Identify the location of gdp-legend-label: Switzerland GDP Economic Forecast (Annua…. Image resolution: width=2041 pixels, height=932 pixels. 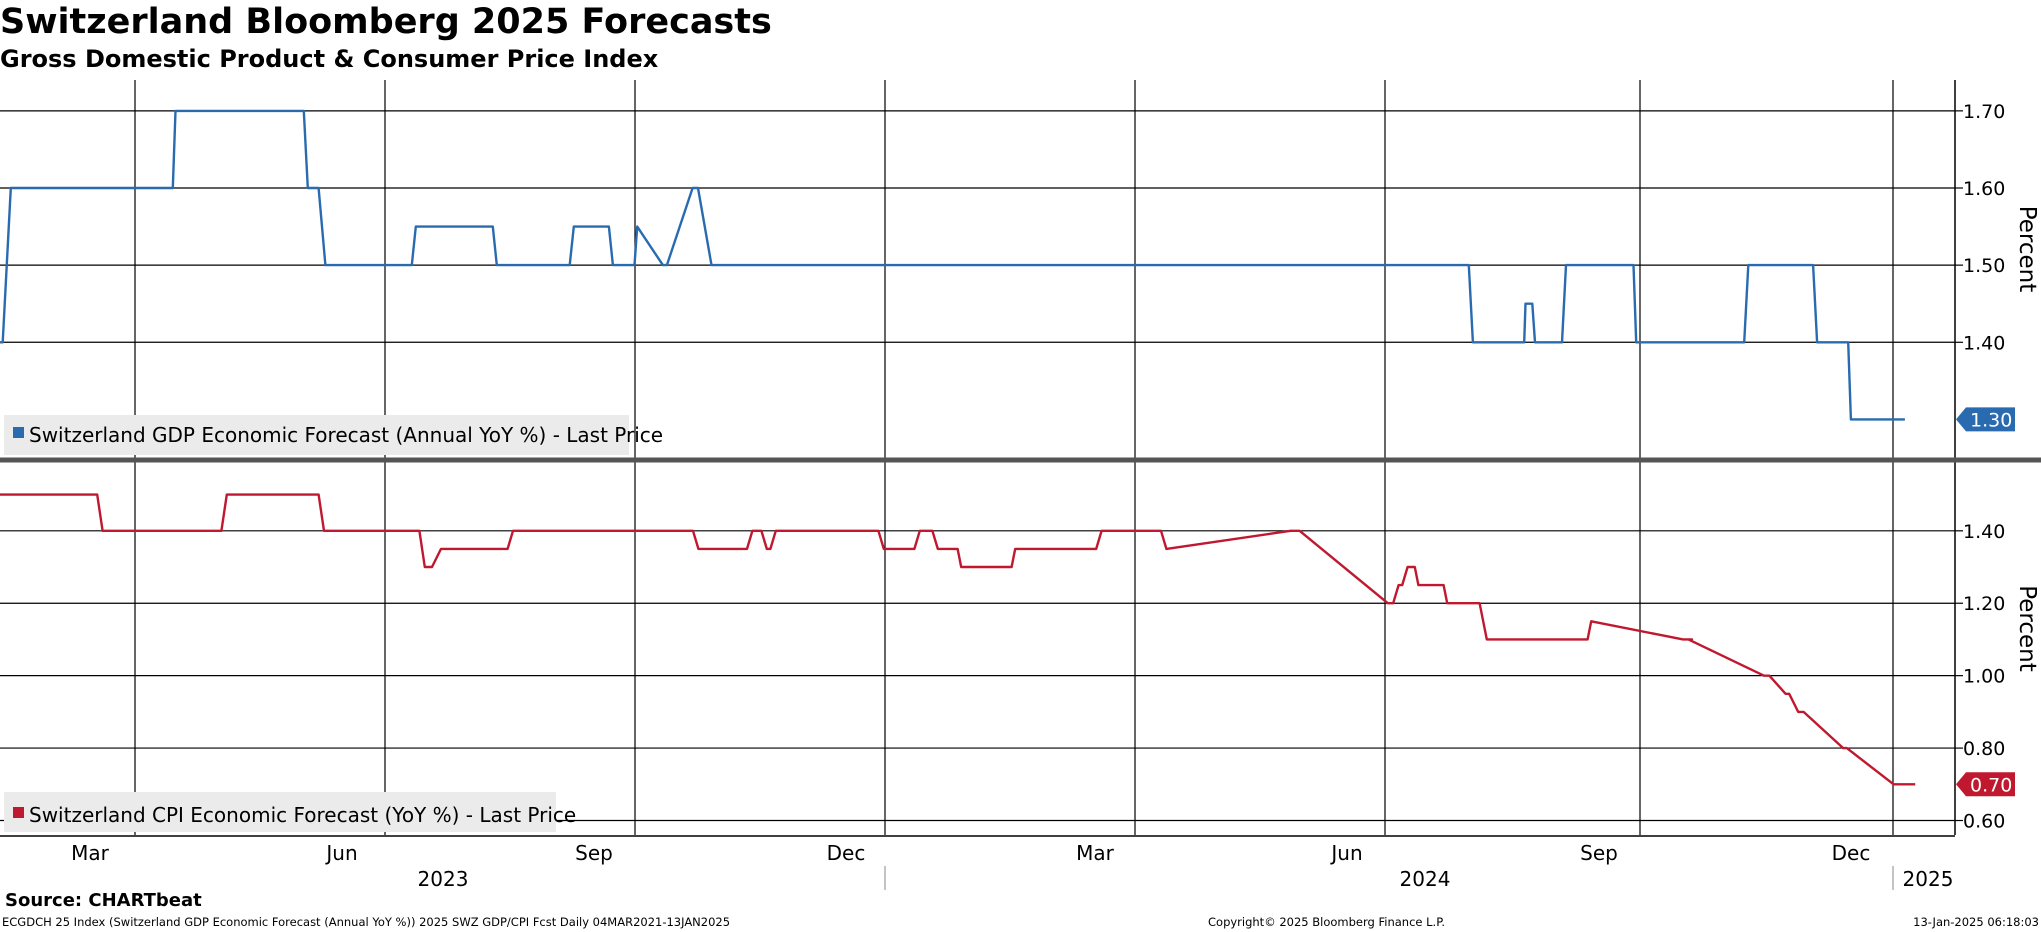
(346, 435).